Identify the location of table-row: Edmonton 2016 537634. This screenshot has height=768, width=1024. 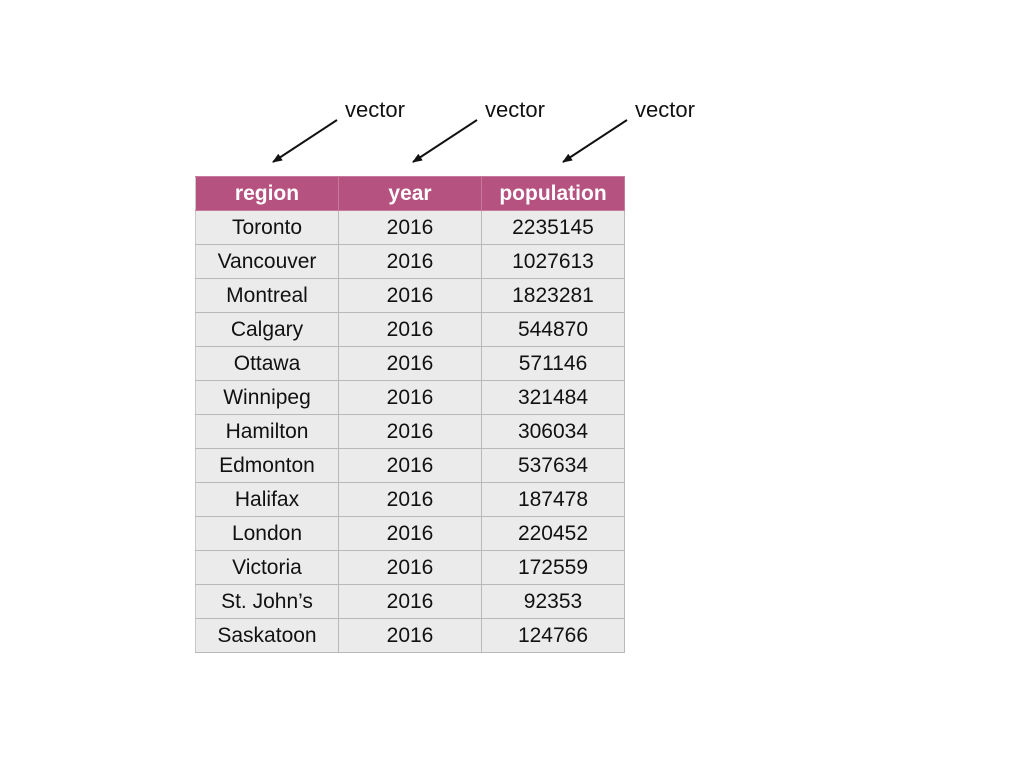
(410, 465).